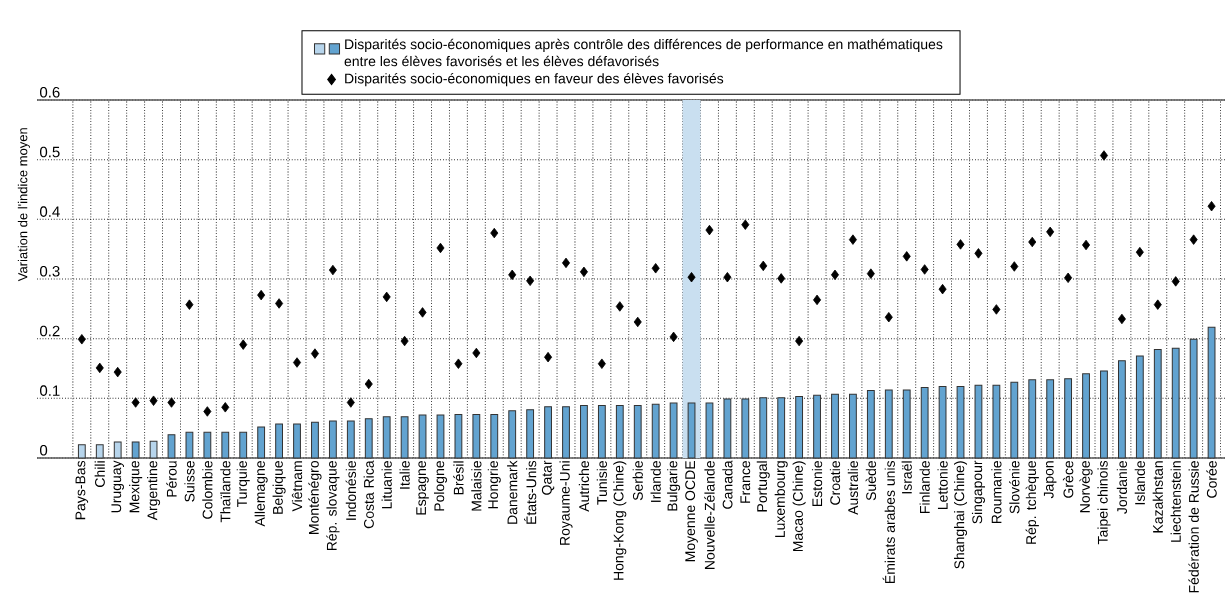 This screenshot has width=1225, height=616. Describe the element at coordinates (674, 486) in the screenshot. I see `x-tick-label: Bulgarie` at that location.